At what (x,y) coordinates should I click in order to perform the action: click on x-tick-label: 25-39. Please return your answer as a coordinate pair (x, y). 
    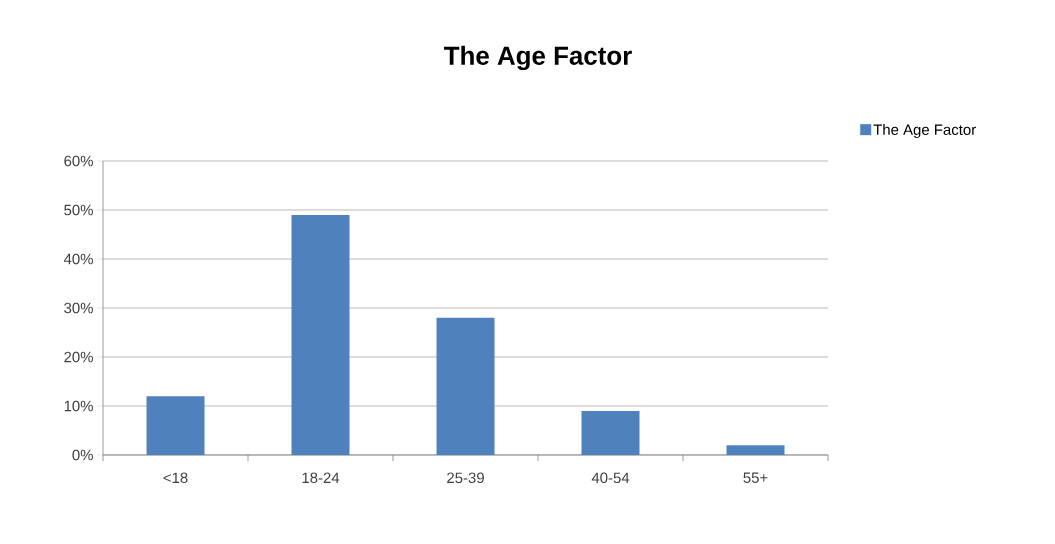
    Looking at the image, I should click on (465, 478).